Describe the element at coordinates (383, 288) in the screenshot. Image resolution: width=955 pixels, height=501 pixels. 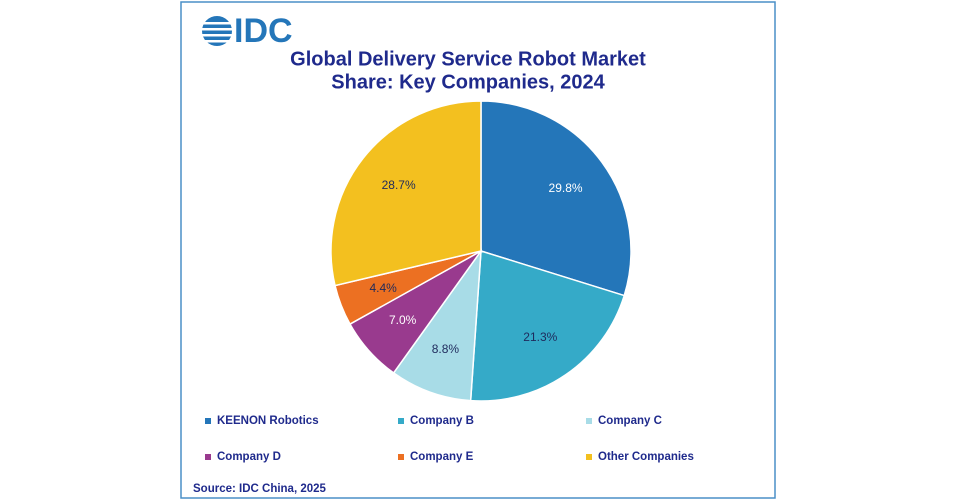
I see `value-label: 4.4%` at that location.